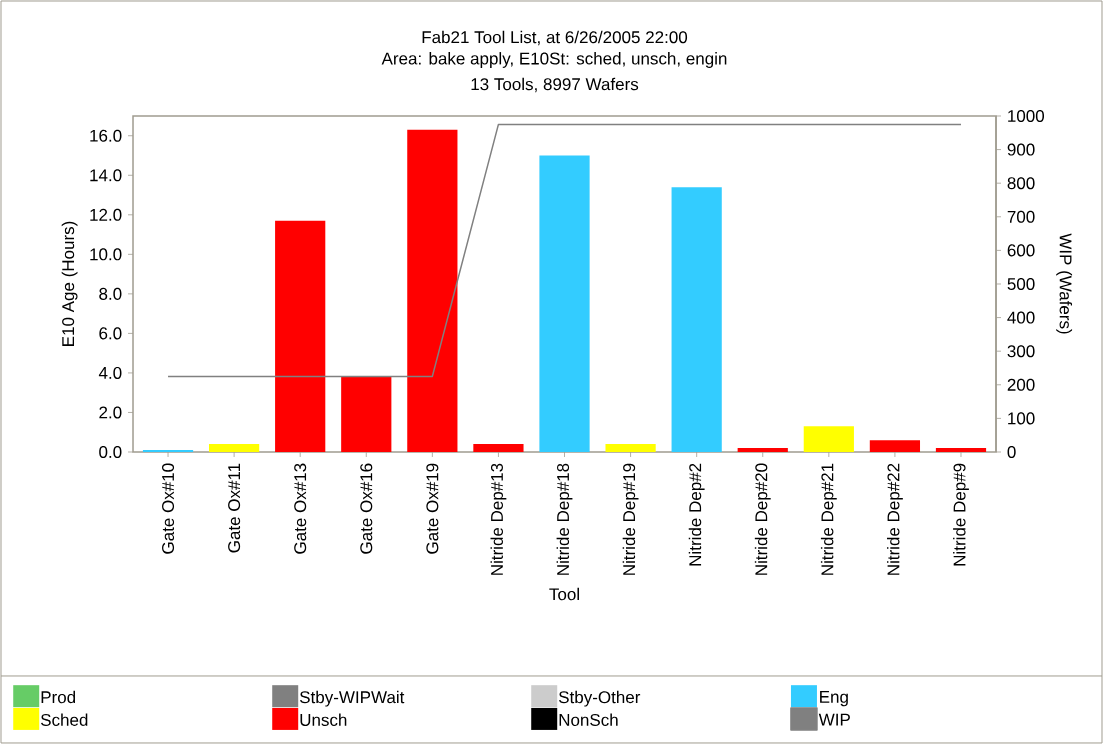 Image resolution: width=1103 pixels, height=744 pixels. I want to click on x-axis-title: Tool, so click(564, 594).